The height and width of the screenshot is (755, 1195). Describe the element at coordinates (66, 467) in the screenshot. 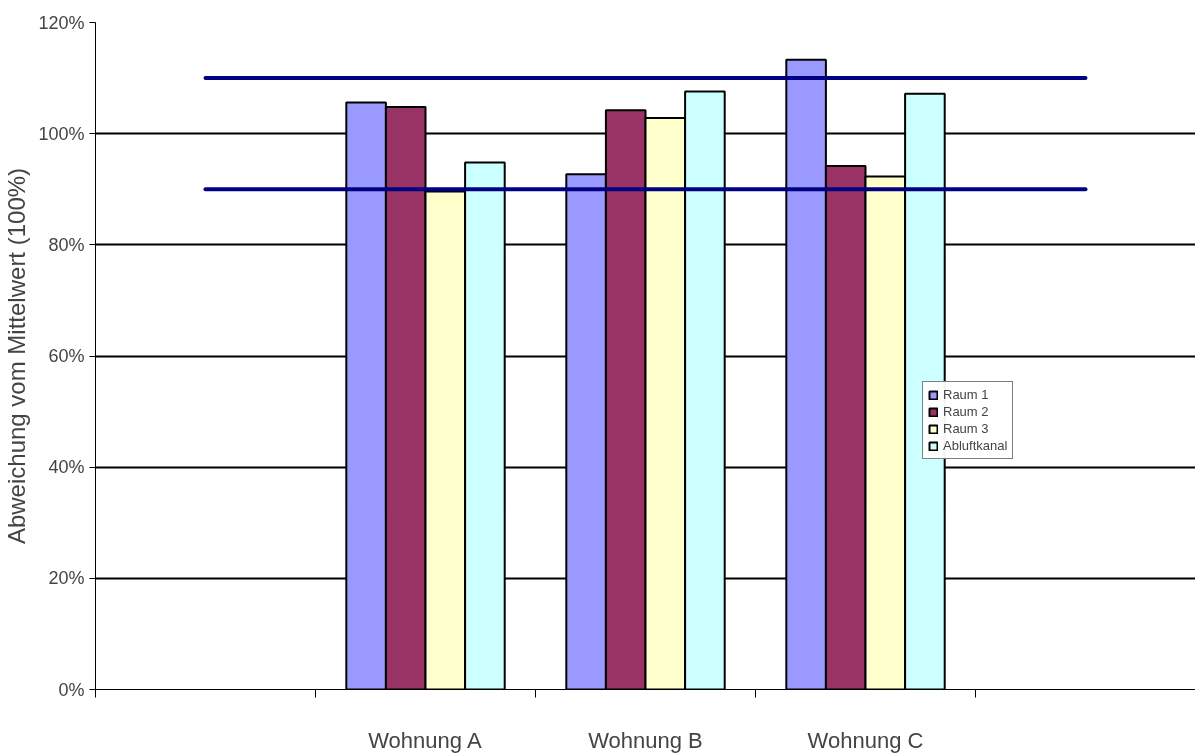

I see `y-tick-label: 40%` at that location.